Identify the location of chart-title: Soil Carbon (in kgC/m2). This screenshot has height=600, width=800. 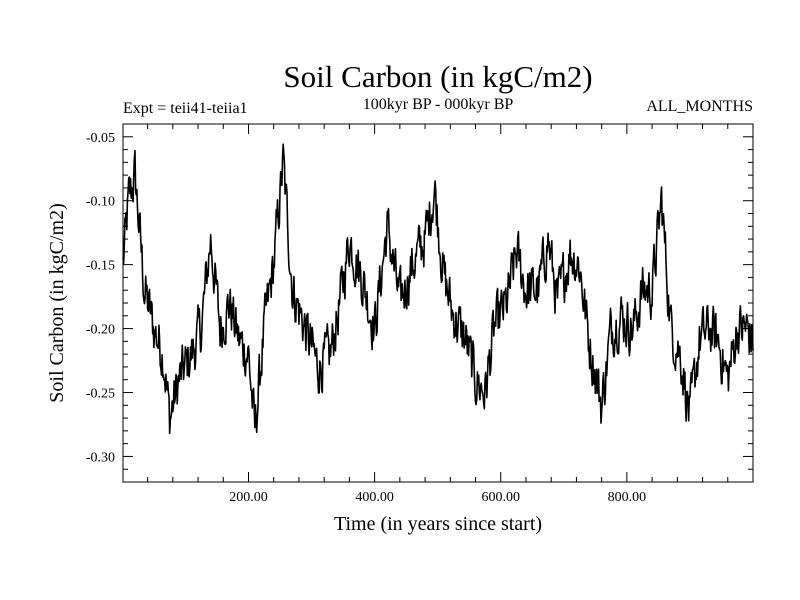
(437, 76).